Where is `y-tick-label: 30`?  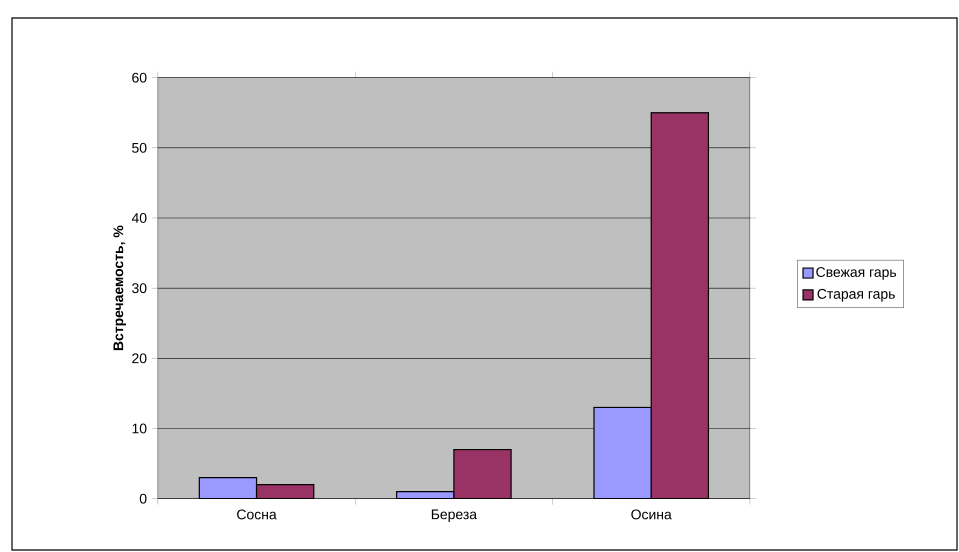 y-tick-label: 30 is located at coordinates (139, 288).